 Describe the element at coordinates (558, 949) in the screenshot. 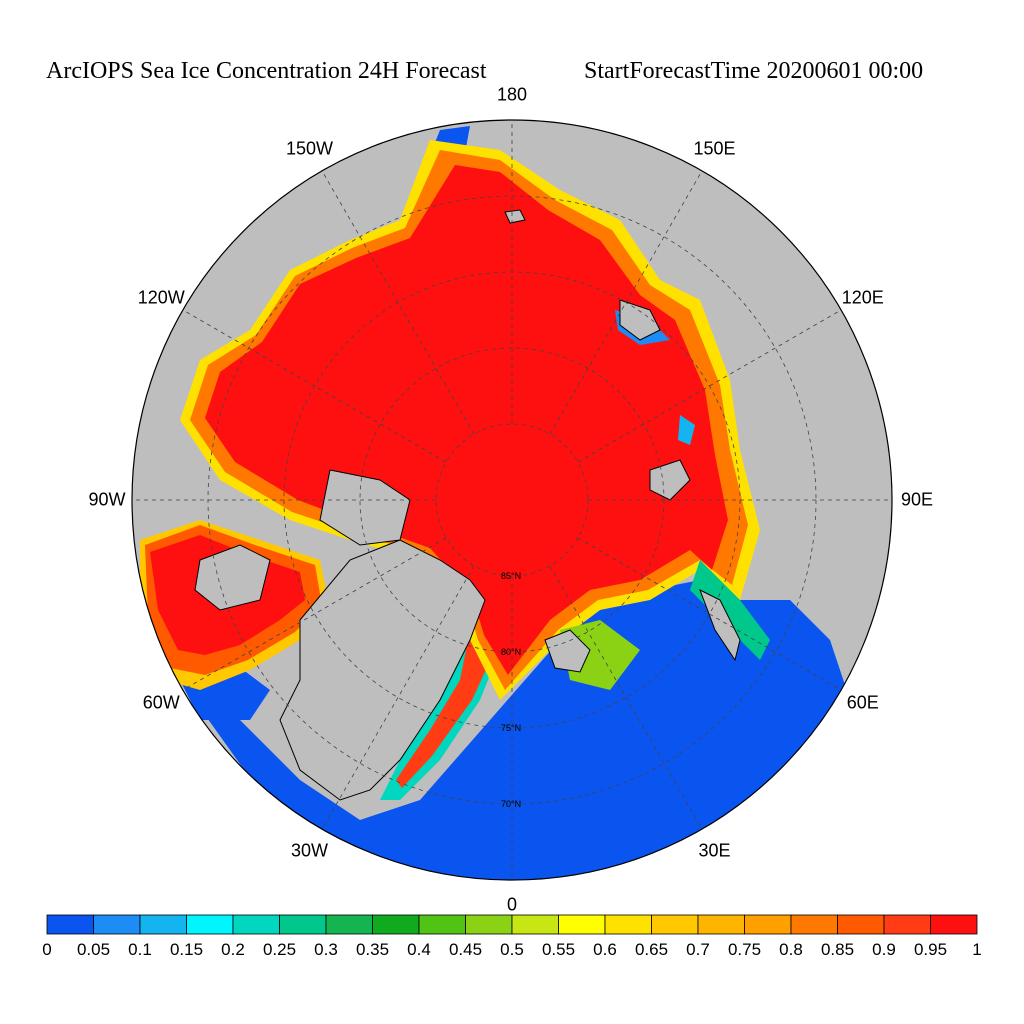

I see `colorbar-tick-label: 0.55` at that location.